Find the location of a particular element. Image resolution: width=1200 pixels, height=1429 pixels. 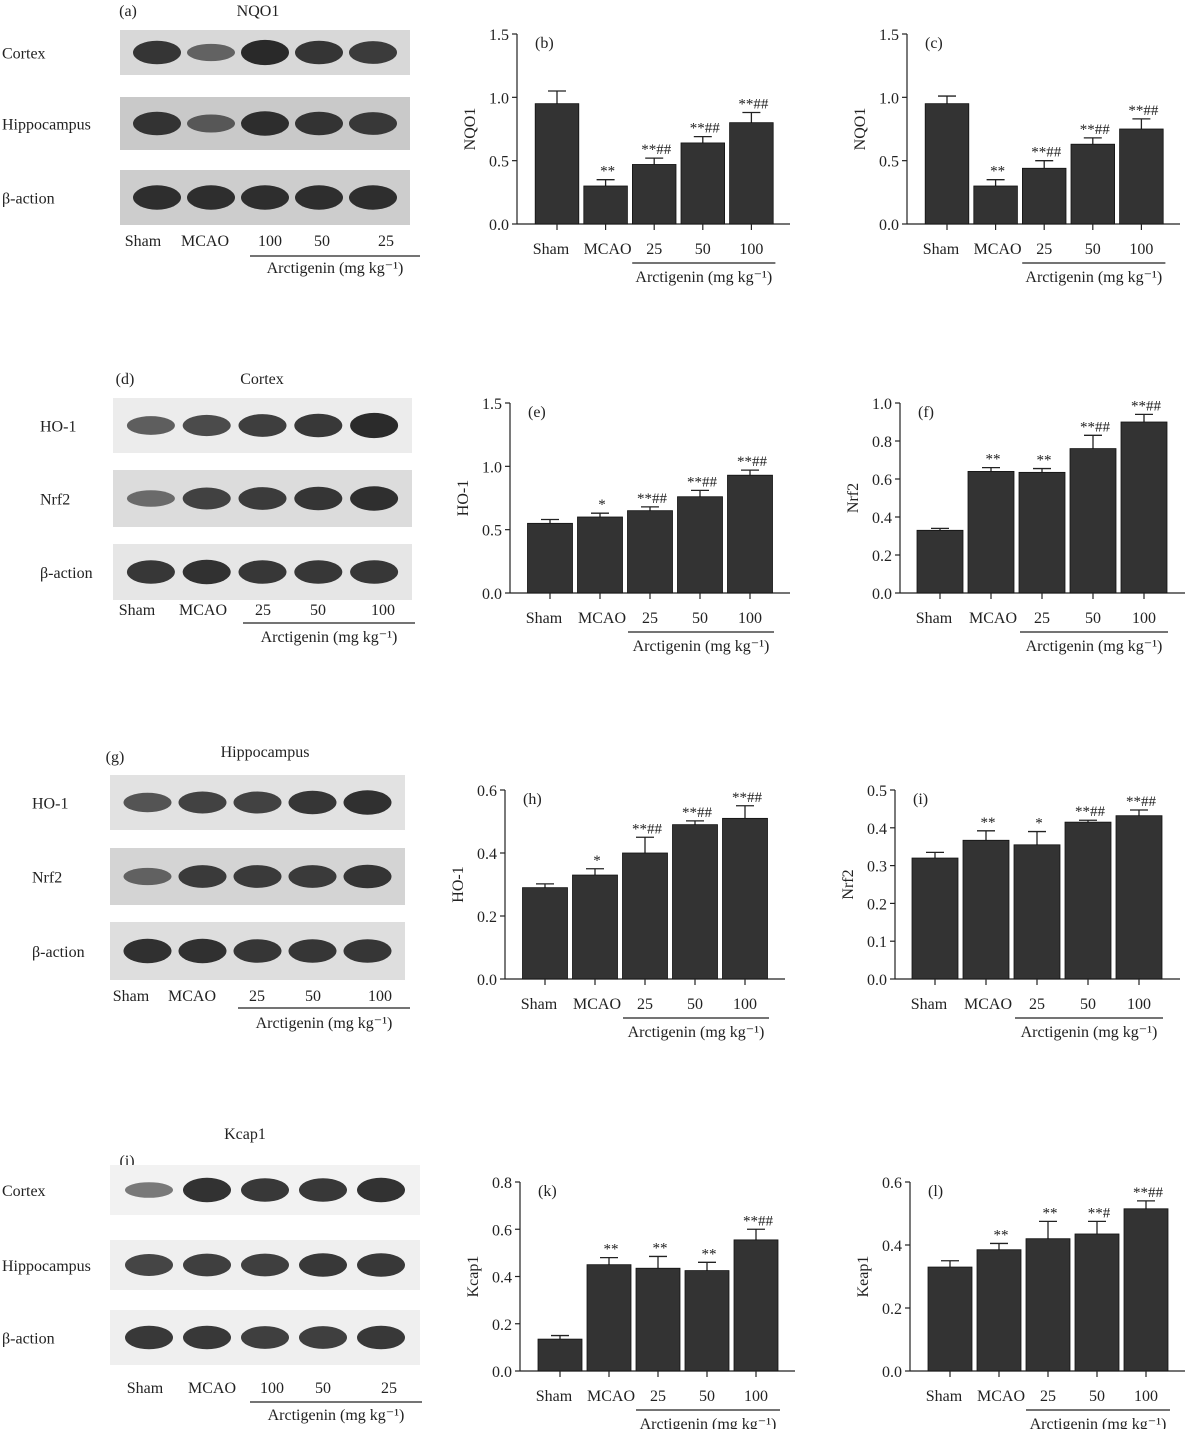

blot-row-label: β-action is located at coordinates (28, 199).